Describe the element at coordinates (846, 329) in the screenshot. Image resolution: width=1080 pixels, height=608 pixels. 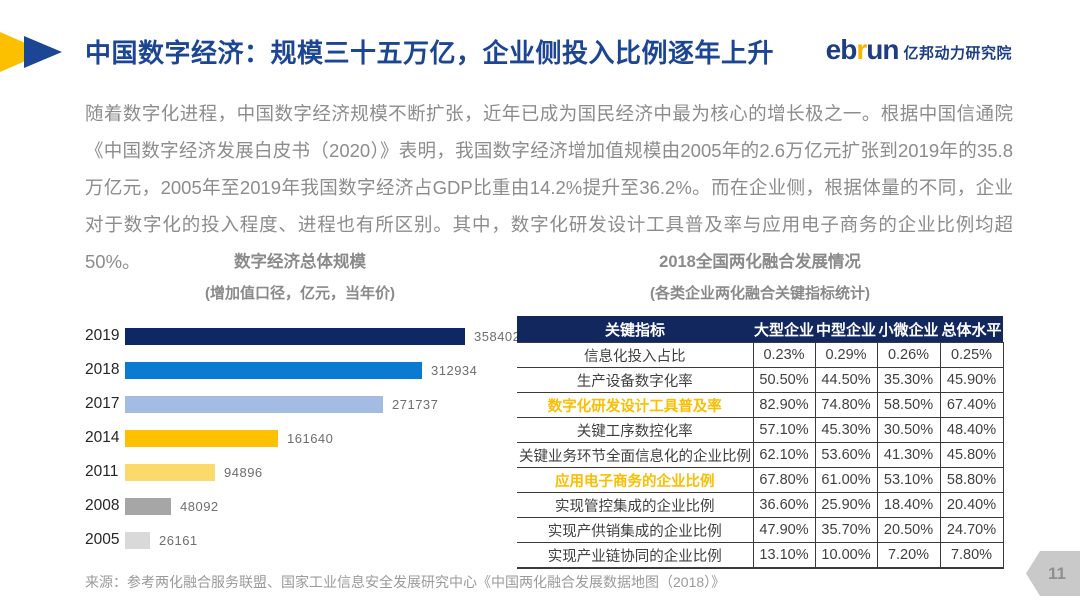
I see `table-header-cell: 中型企业` at that location.